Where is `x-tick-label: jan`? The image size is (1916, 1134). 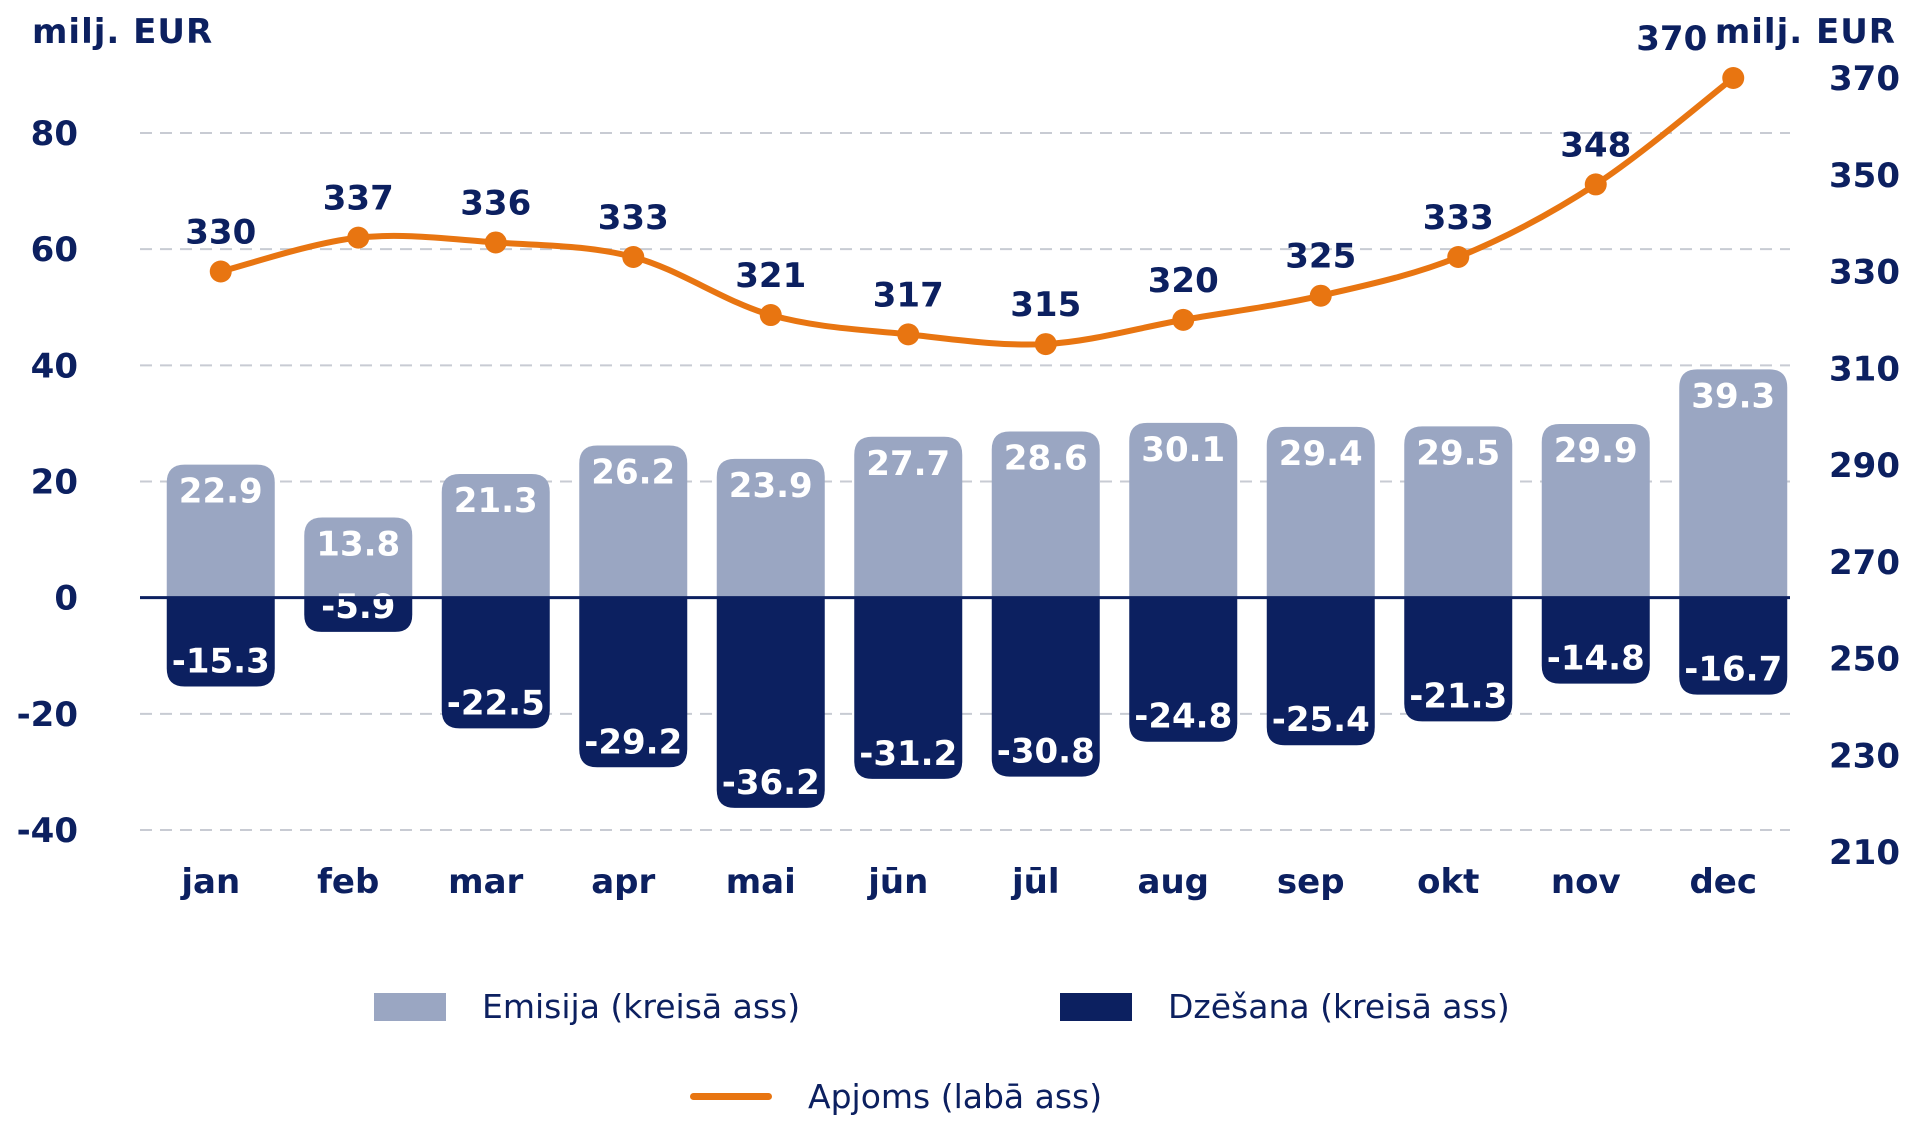
x-tick-label: jan is located at coordinates (209, 882).